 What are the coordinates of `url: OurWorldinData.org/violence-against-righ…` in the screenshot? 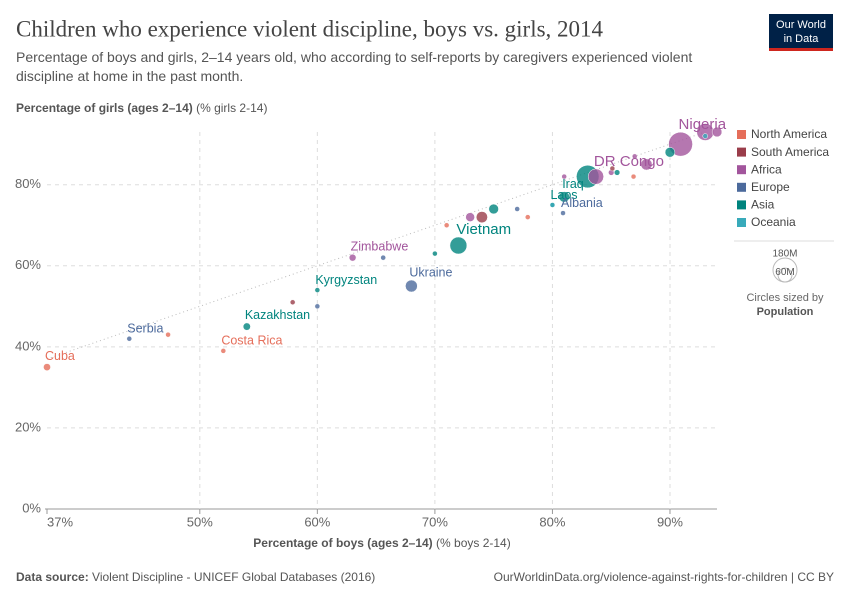 It's located at (664, 577).